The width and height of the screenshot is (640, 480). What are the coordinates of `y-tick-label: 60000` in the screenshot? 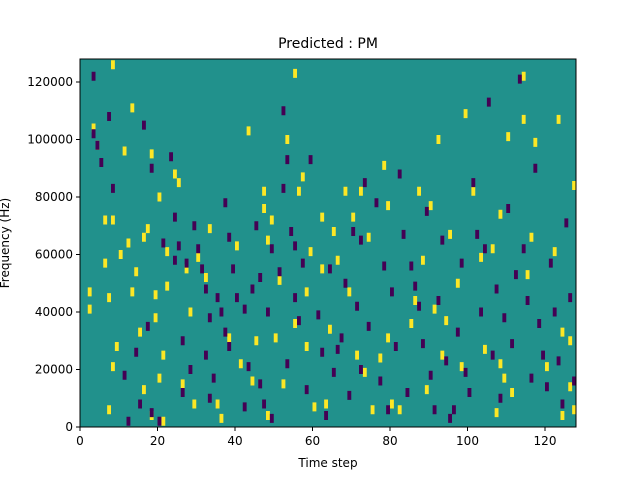 It's located at (54, 255).